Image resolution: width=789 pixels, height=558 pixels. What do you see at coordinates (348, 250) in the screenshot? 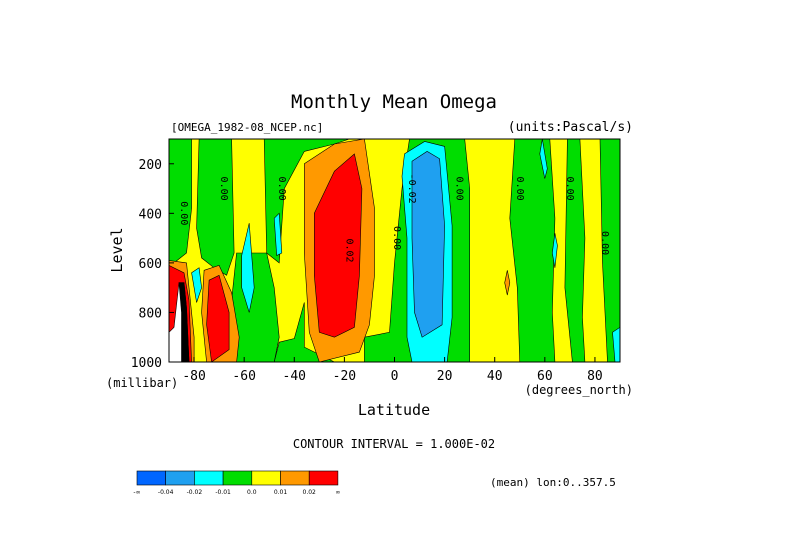
I see `contour-label: 0.02` at bounding box center [348, 250].